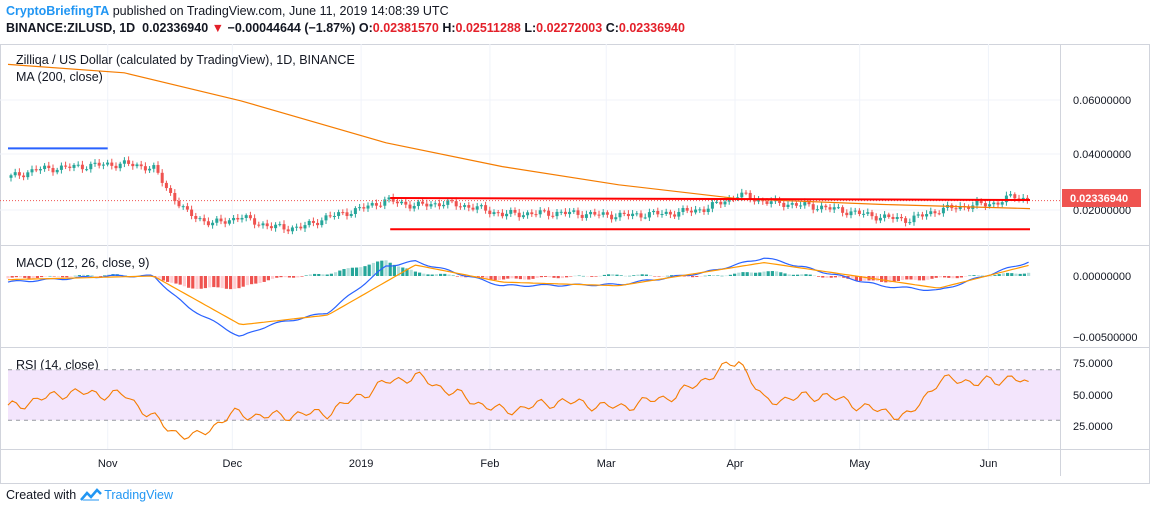 This screenshot has width=1150, height=514. I want to click on rsi-pane-title: RSI (14, close), so click(57, 365).